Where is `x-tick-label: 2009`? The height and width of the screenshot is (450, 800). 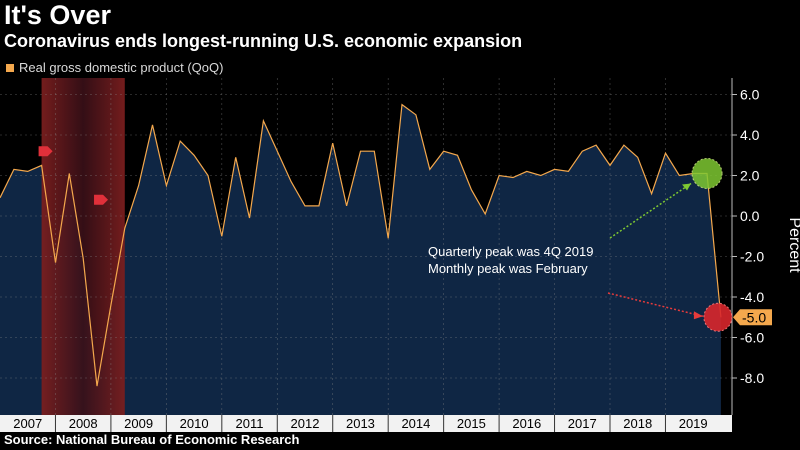
x-tick-label: 2009 is located at coordinates (138, 423).